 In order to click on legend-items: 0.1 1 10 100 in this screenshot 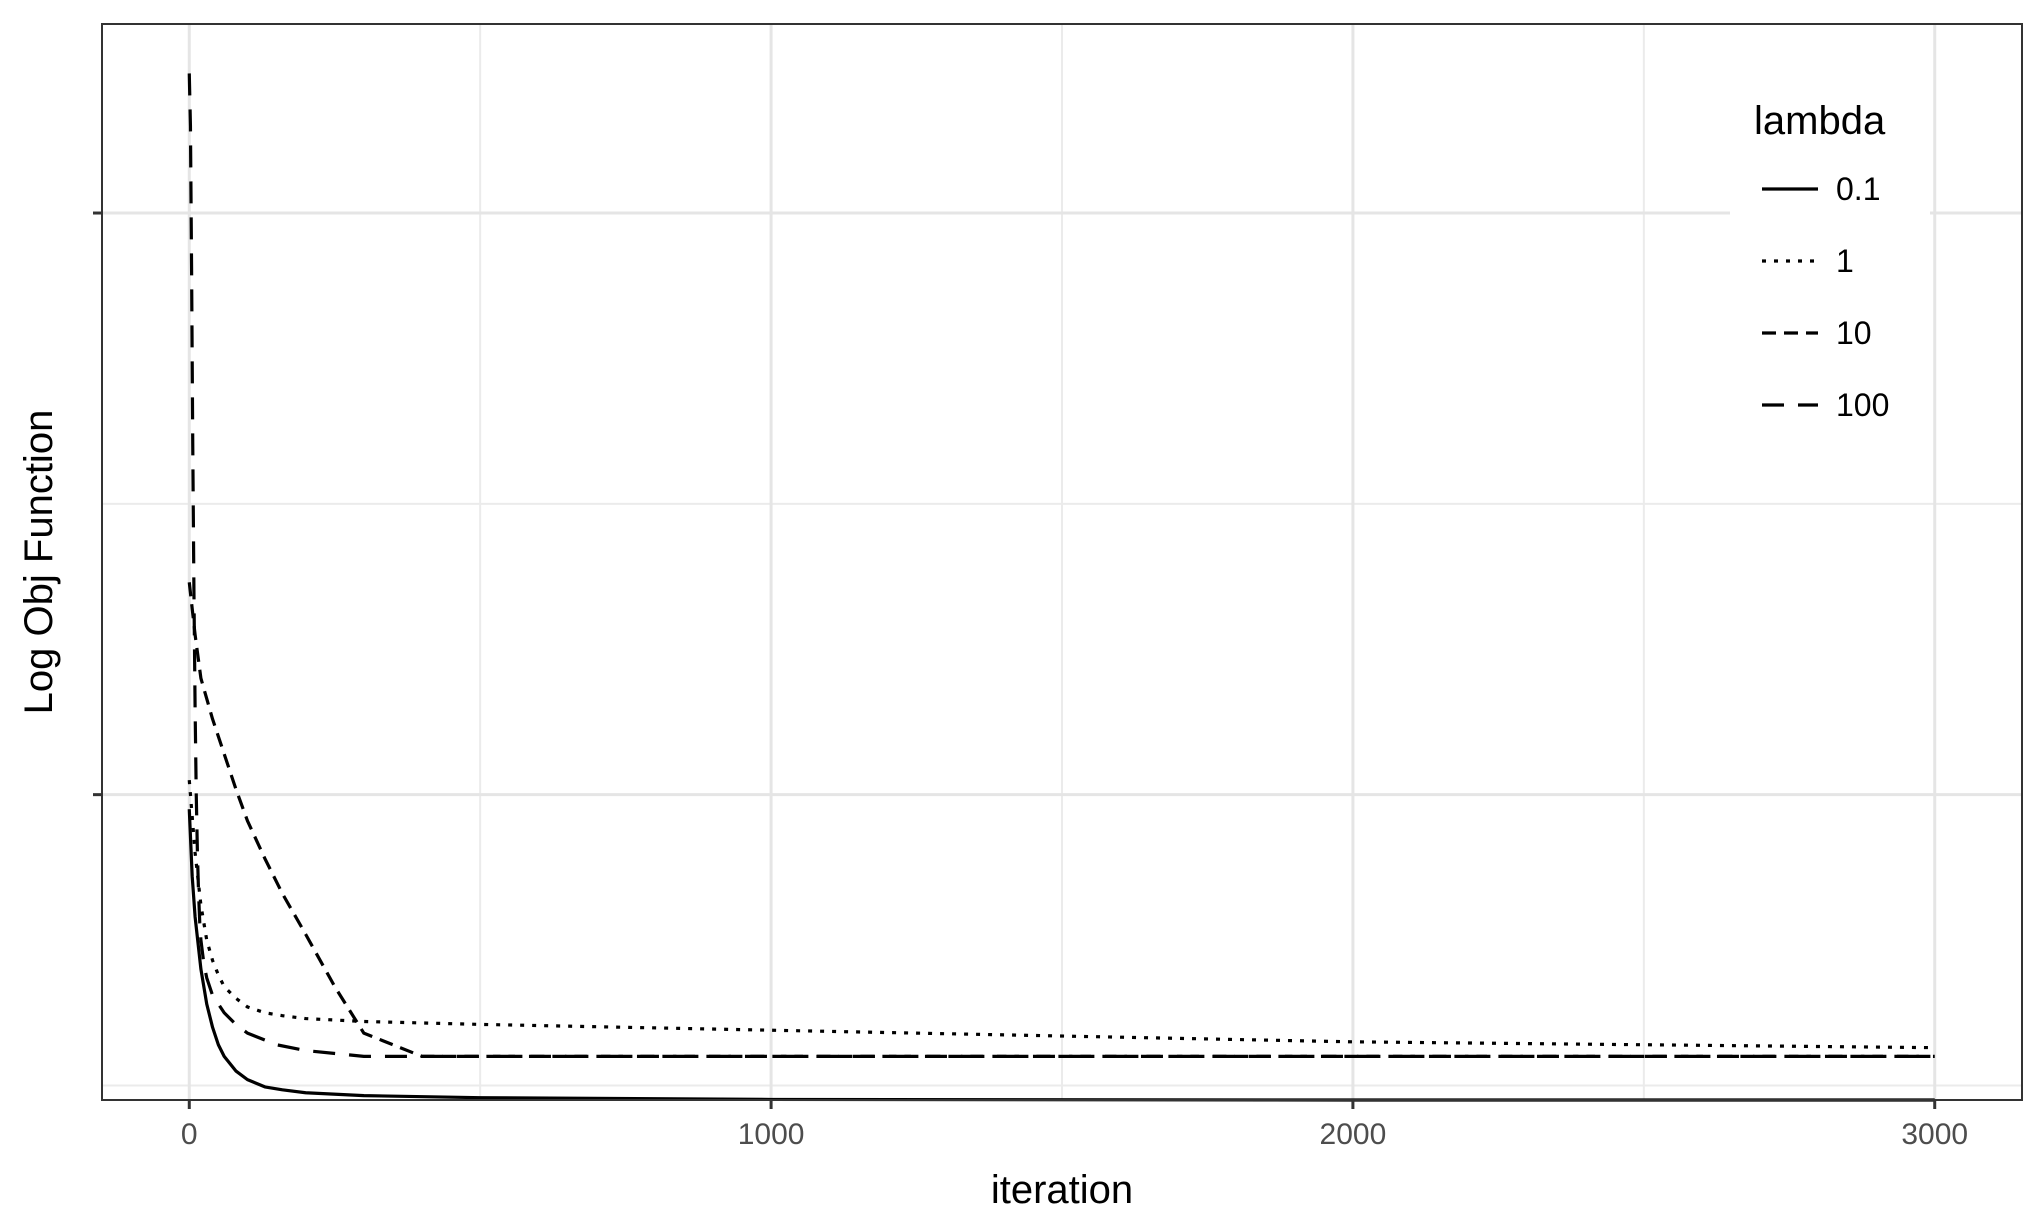, I will do `click(1825, 297)`.